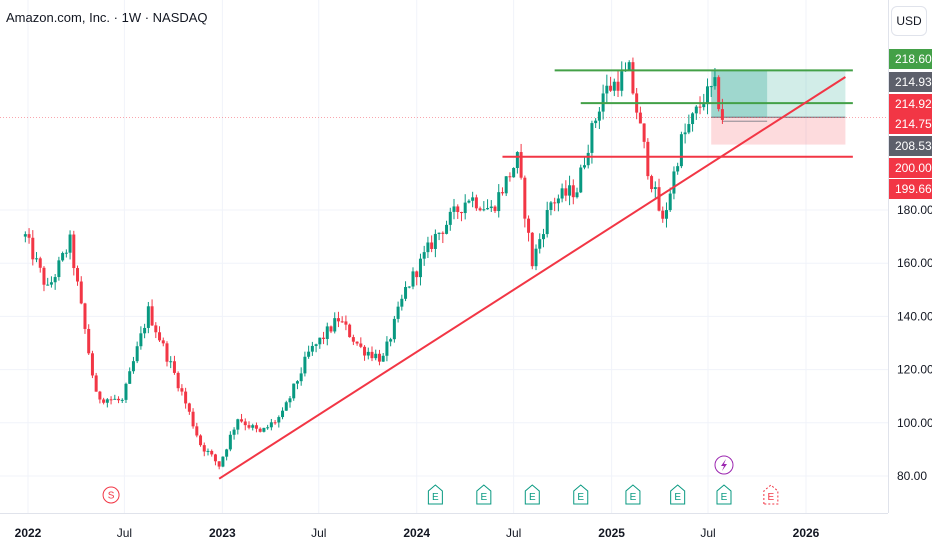 The image size is (932, 556). What do you see at coordinates (111, 495) in the screenshot?
I see `split-marker-icon` at bounding box center [111, 495].